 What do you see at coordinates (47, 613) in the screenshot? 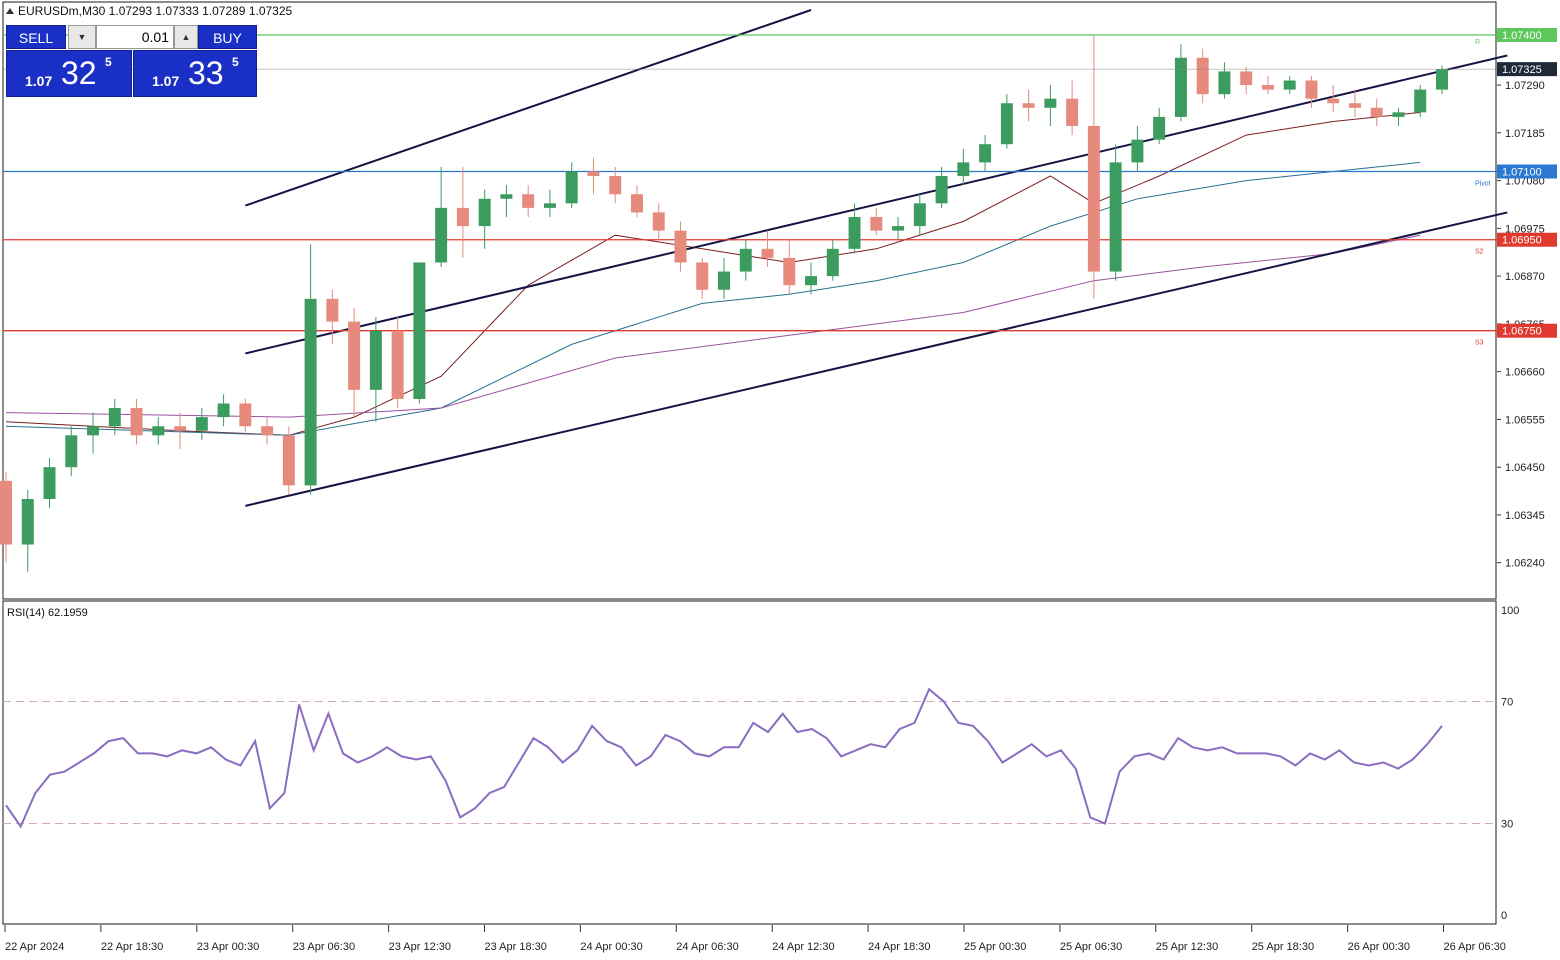
I see `rsi-header: RSI(14) 62.1959` at bounding box center [47, 613].